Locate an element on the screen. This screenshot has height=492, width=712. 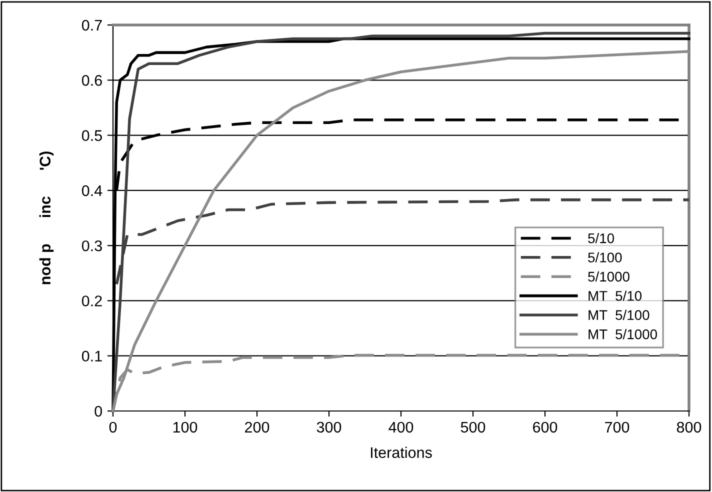
y-tick-label: 0.4 is located at coordinates (92, 190).